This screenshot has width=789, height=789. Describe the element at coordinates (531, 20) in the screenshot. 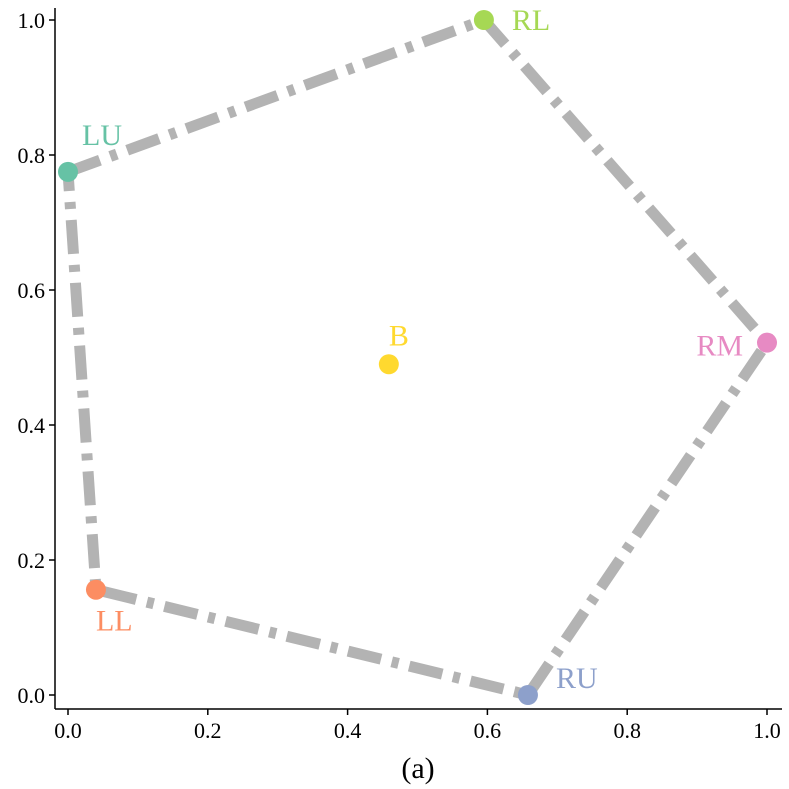

I see `point-label-rl: RL` at that location.